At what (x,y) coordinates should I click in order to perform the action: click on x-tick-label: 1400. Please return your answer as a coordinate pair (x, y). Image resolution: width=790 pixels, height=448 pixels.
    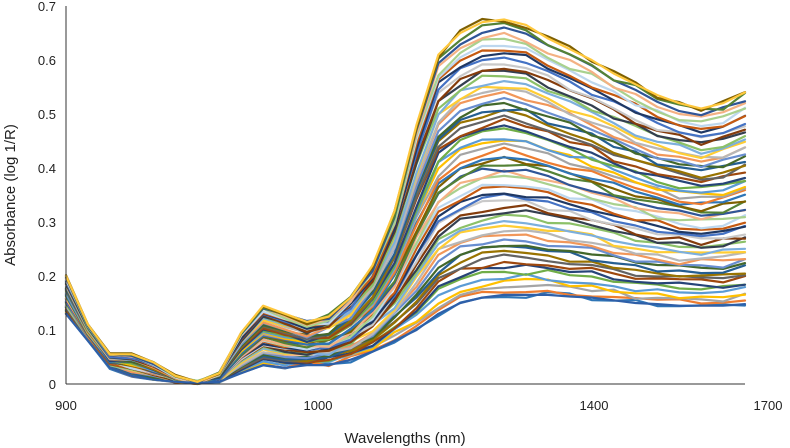
    Looking at the image, I should click on (594, 405).